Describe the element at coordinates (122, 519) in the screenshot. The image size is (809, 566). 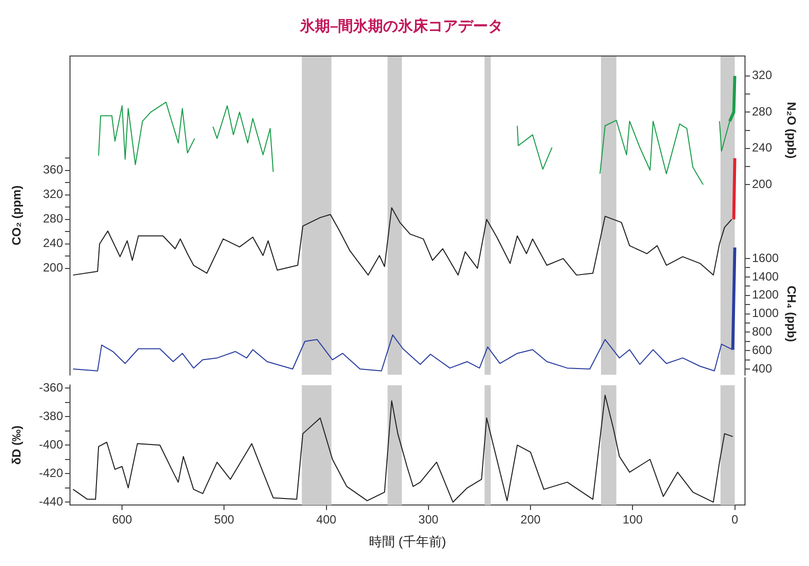
I see `x-tick-label: 600` at that location.